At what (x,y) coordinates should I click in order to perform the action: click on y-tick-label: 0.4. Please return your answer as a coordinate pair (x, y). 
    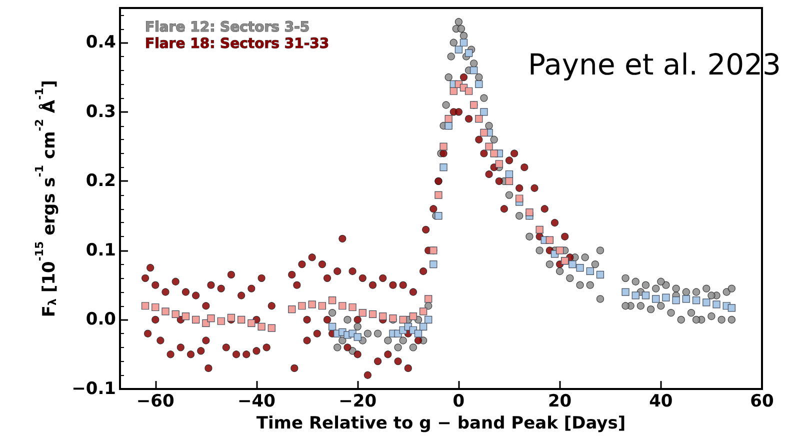
    Looking at the image, I should click on (101, 42).